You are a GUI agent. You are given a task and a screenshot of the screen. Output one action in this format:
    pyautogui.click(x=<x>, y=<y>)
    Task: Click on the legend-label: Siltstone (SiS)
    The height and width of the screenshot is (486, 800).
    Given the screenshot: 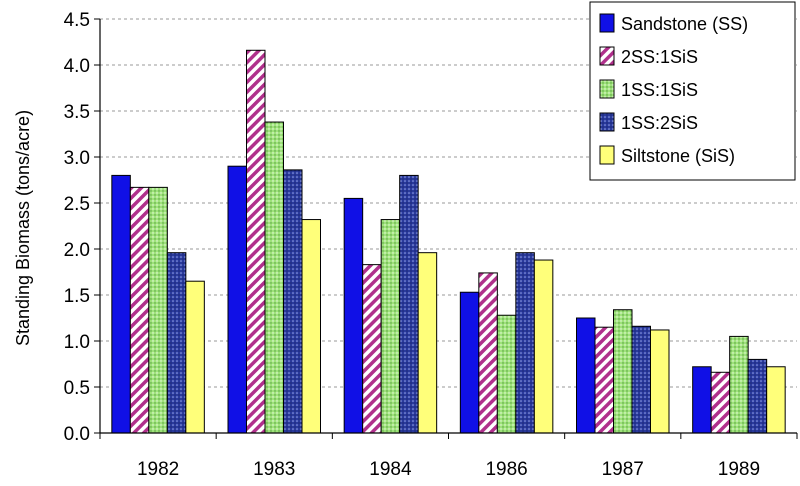 What is the action you would take?
    pyautogui.click(x=678, y=156)
    